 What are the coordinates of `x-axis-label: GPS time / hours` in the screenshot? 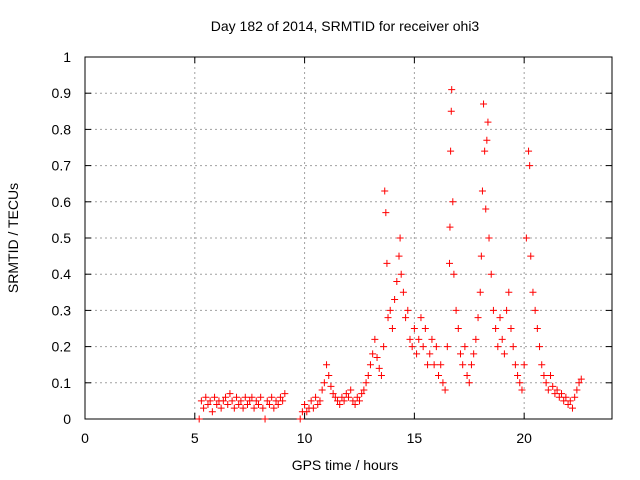 It's located at (345, 465).